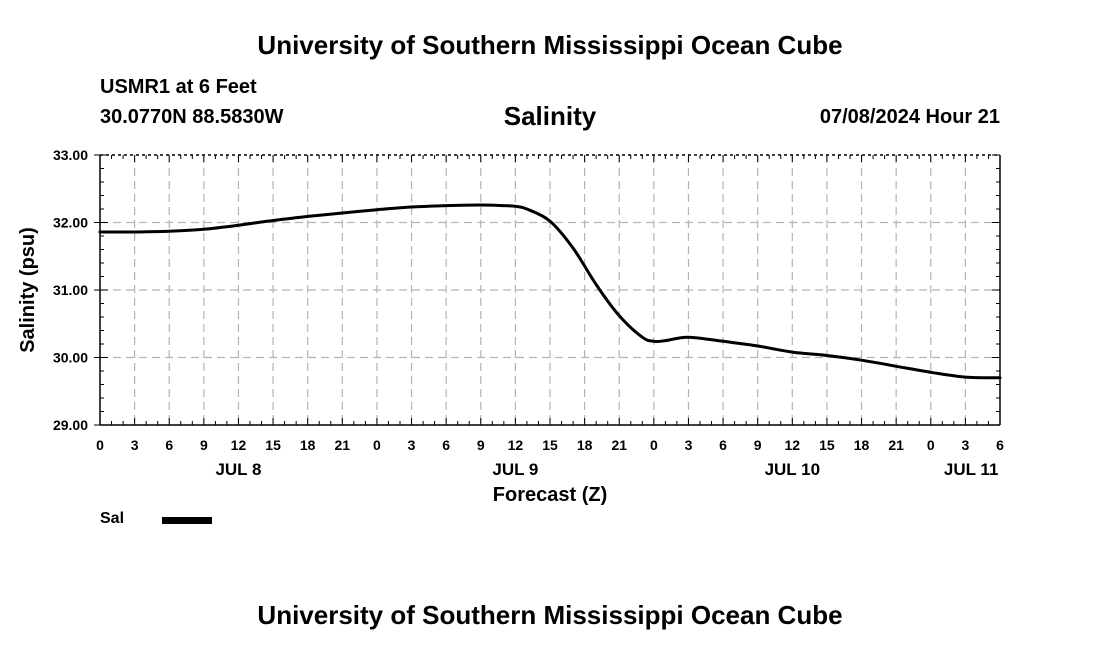 This screenshot has height=650, width=1100. Describe the element at coordinates (550, 495) in the screenshot. I see `x-axis-title: Forecast (Z)` at that location.